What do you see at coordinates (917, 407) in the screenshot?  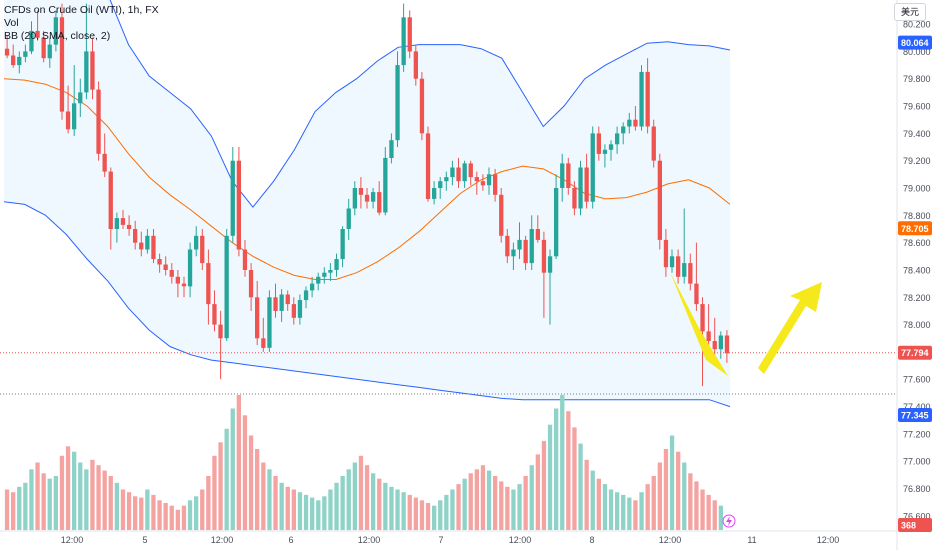 I see `price-tick-label: 77.400` at bounding box center [917, 407].